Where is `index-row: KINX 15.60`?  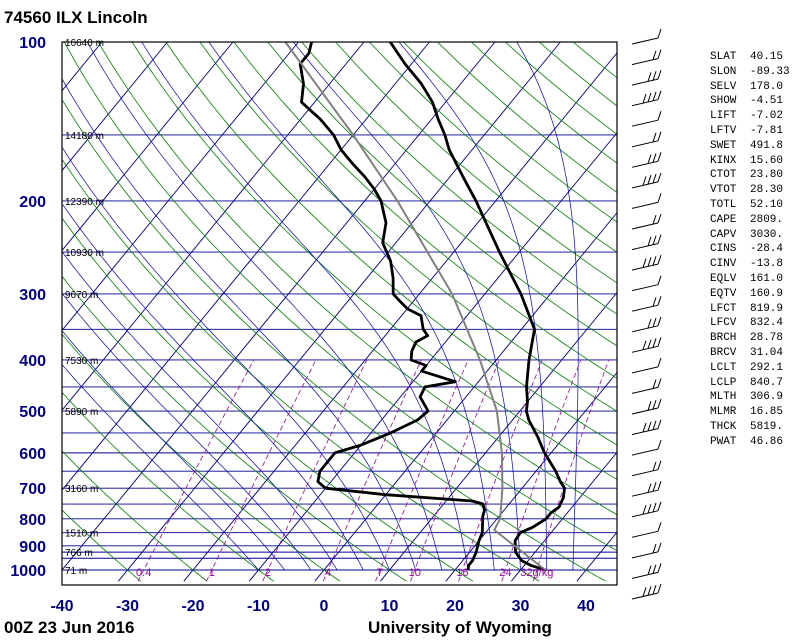 index-row: KINX 15.60 is located at coordinates (755, 161).